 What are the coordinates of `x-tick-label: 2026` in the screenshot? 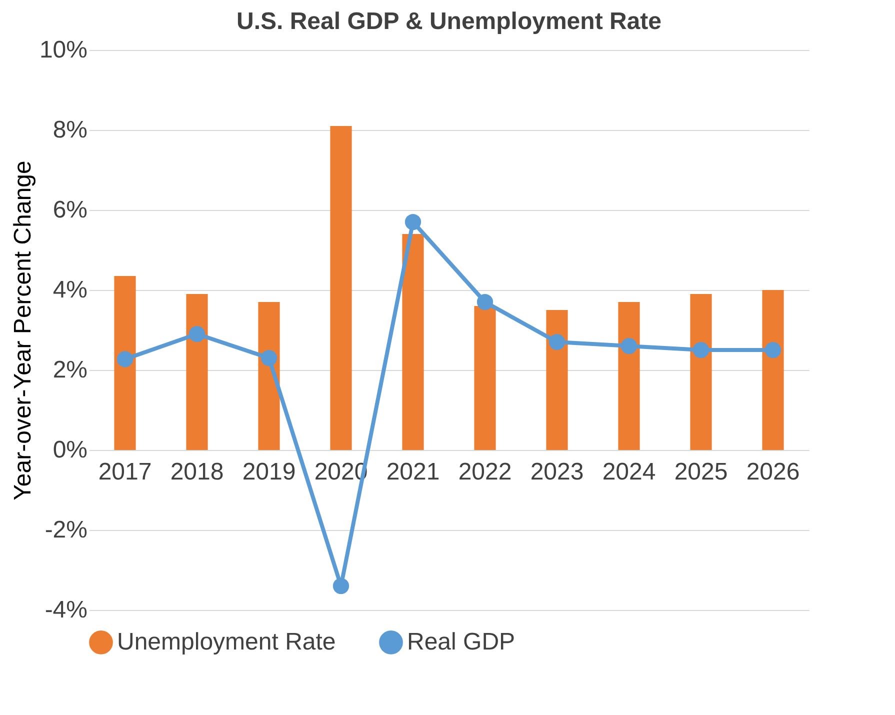 It's located at (773, 472).